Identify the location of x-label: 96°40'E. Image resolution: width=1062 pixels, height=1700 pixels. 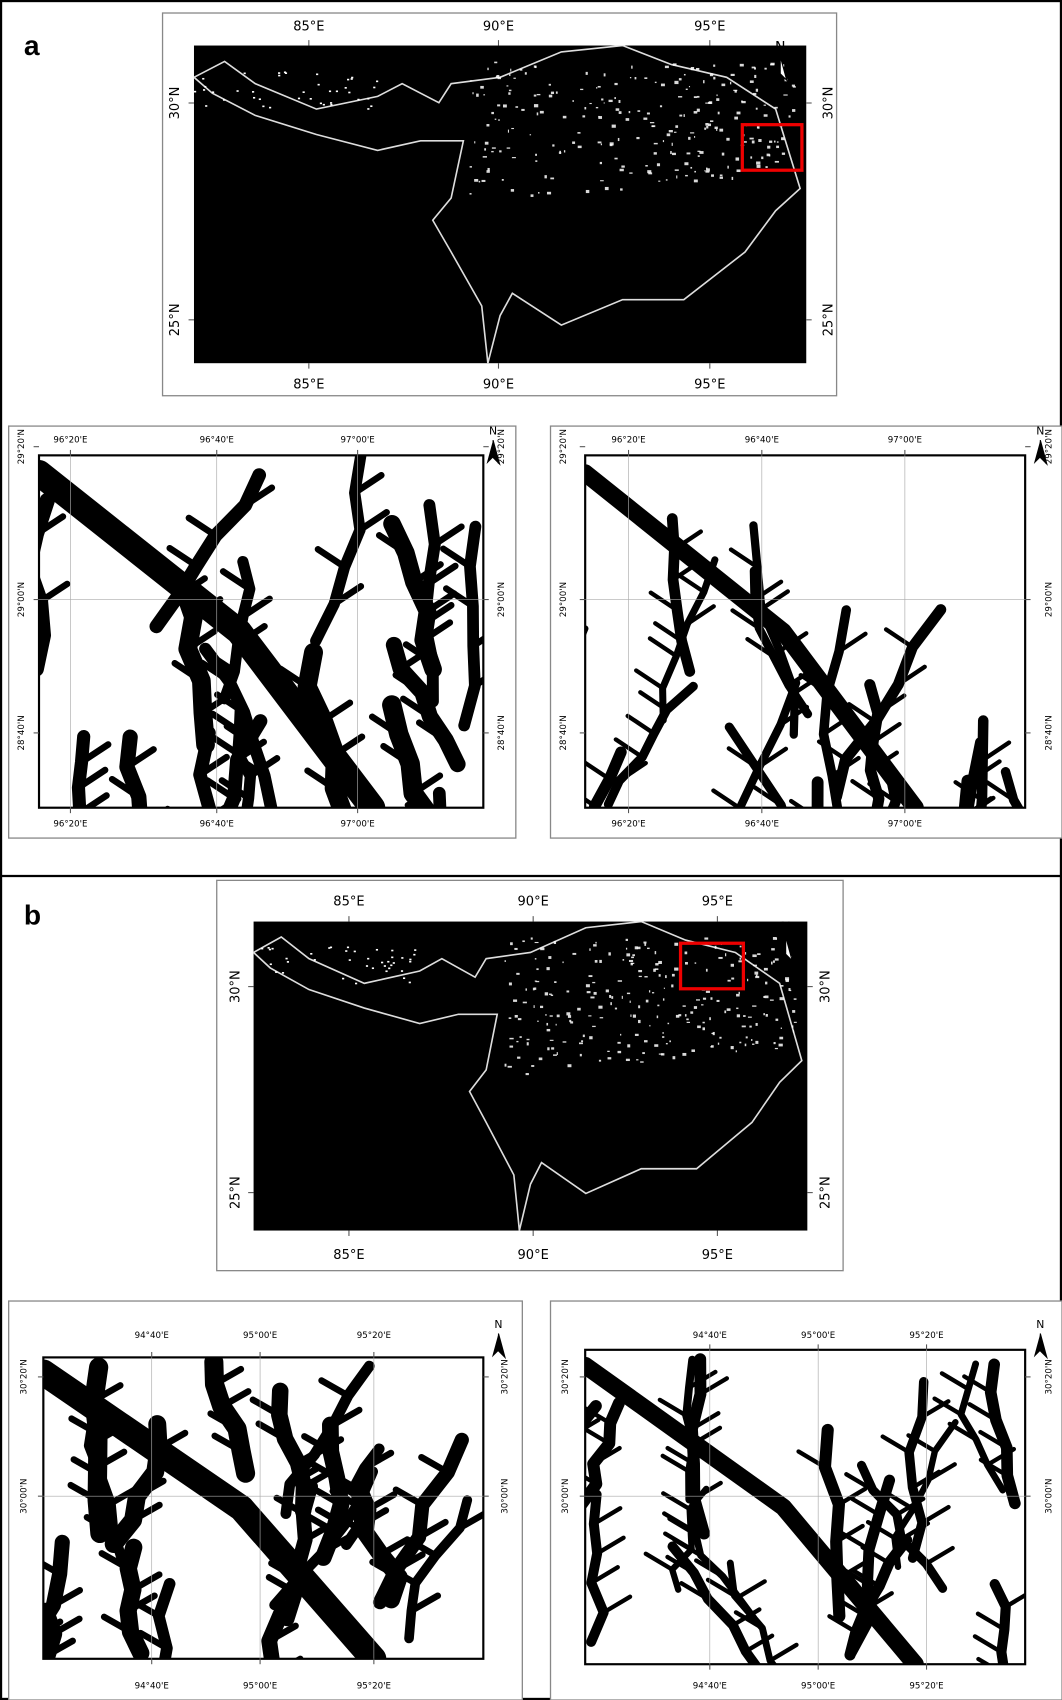
(217, 441).